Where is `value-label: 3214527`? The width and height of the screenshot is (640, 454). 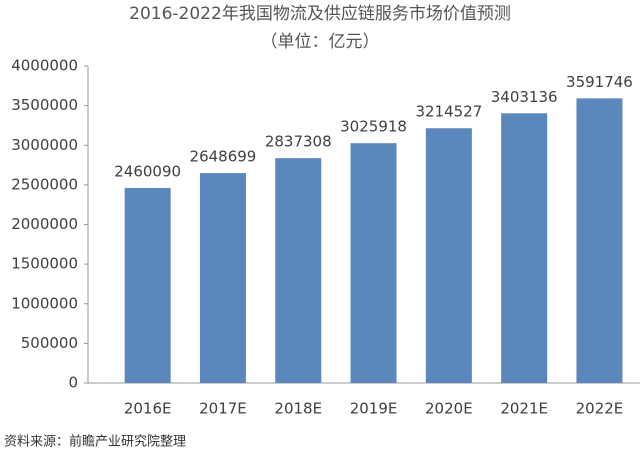
value-label: 3214527 is located at coordinates (448, 112).